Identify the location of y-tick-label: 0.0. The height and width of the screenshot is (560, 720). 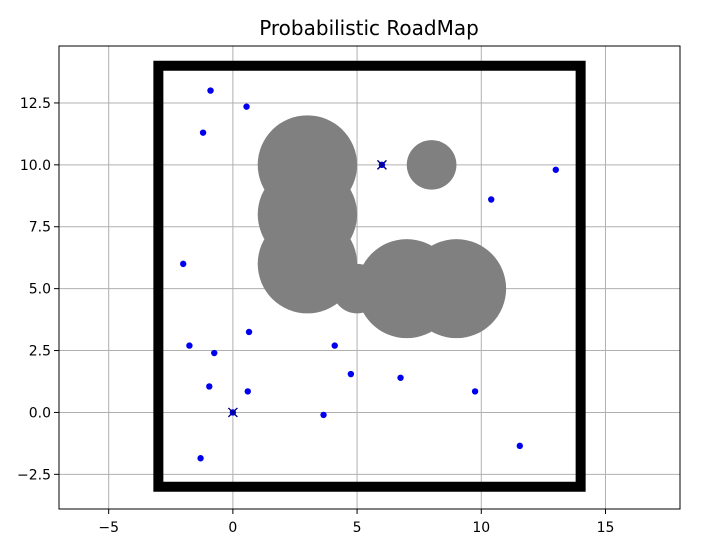
(40, 413).